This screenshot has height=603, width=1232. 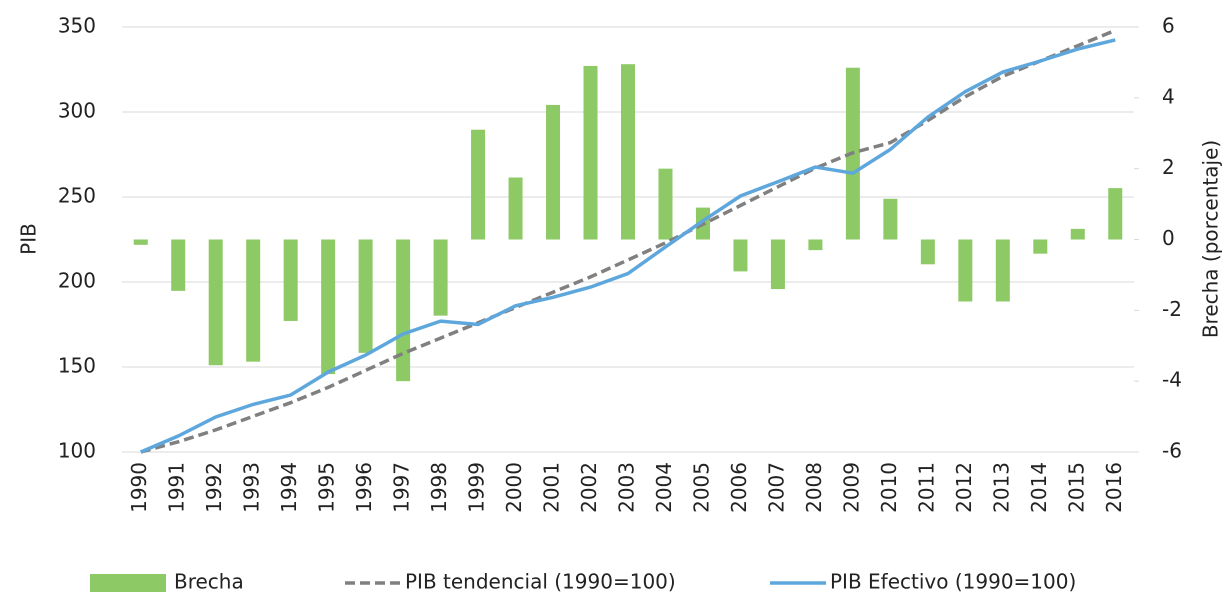 What do you see at coordinates (177, 487) in the screenshot?
I see `x-tick-label: 1991` at bounding box center [177, 487].